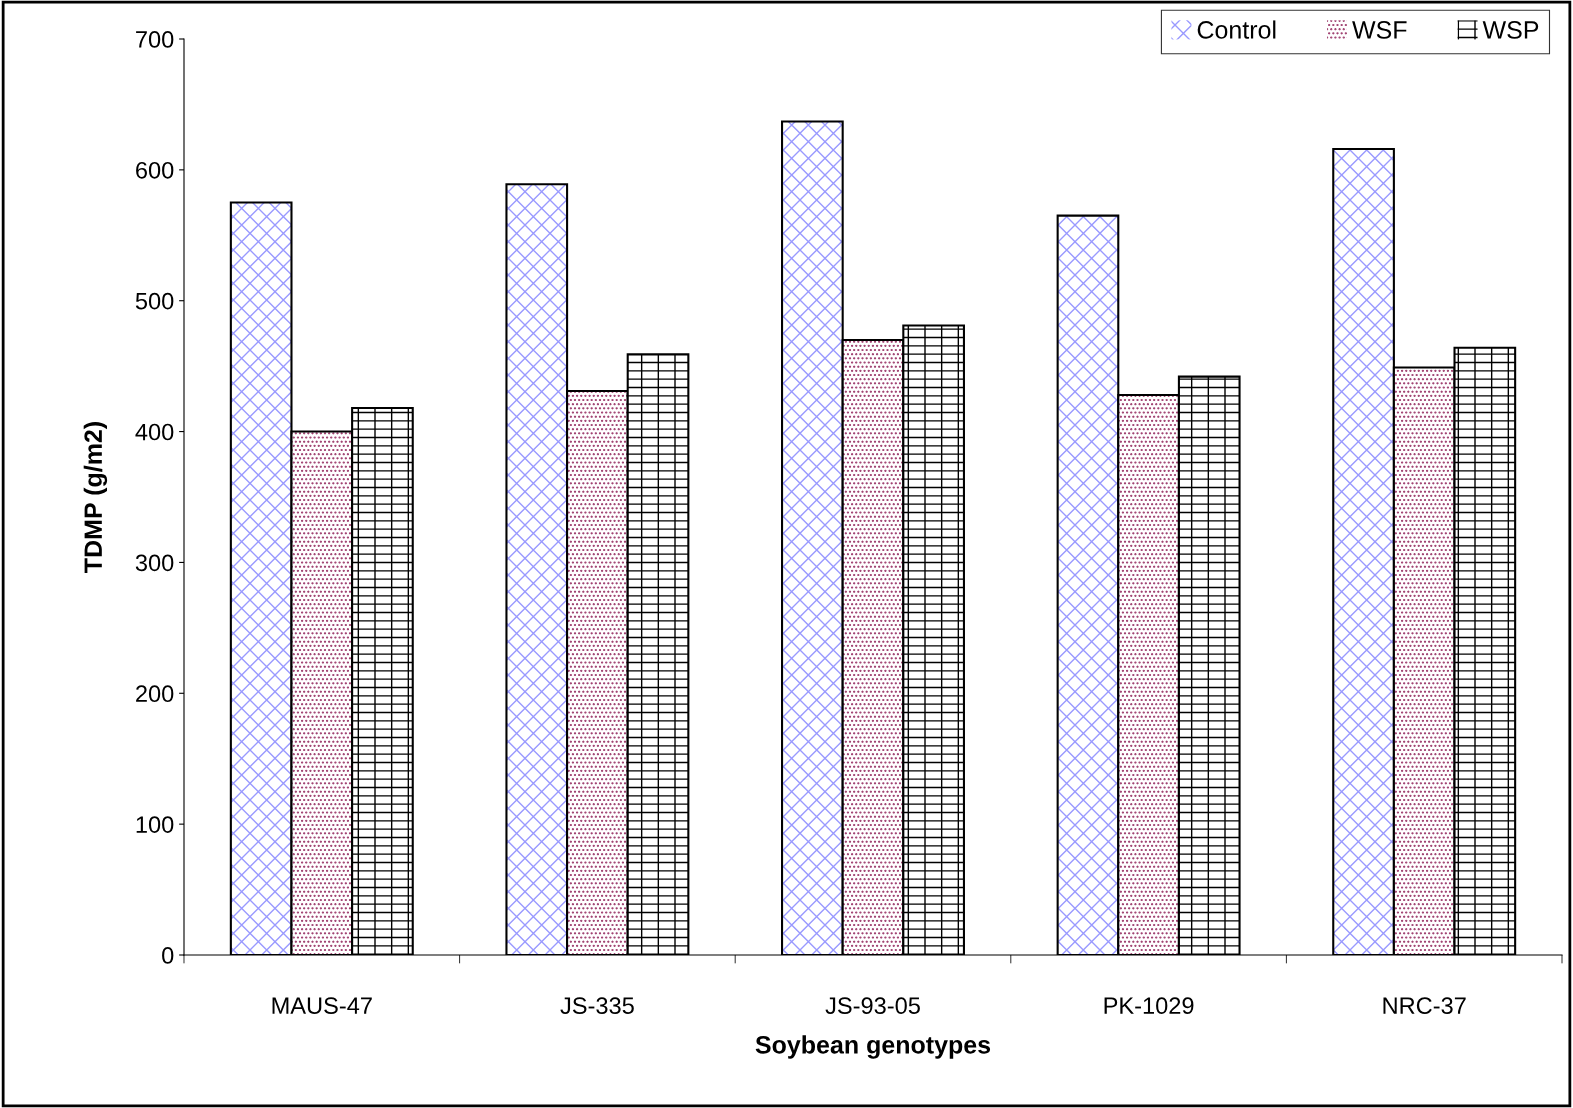  Describe the element at coordinates (154, 563) in the screenshot. I see `y-tick-label: 300` at that location.